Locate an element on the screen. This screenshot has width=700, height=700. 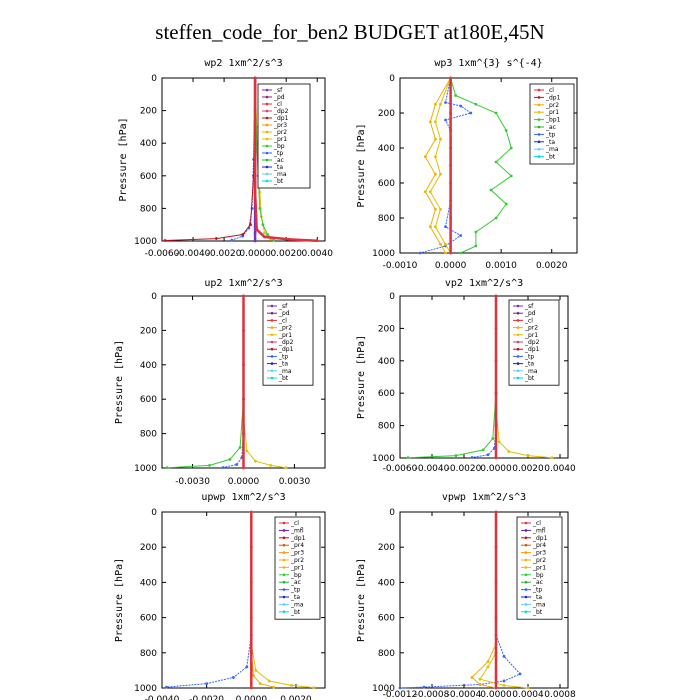
y-tick-label: 400 is located at coordinates (148, 144).